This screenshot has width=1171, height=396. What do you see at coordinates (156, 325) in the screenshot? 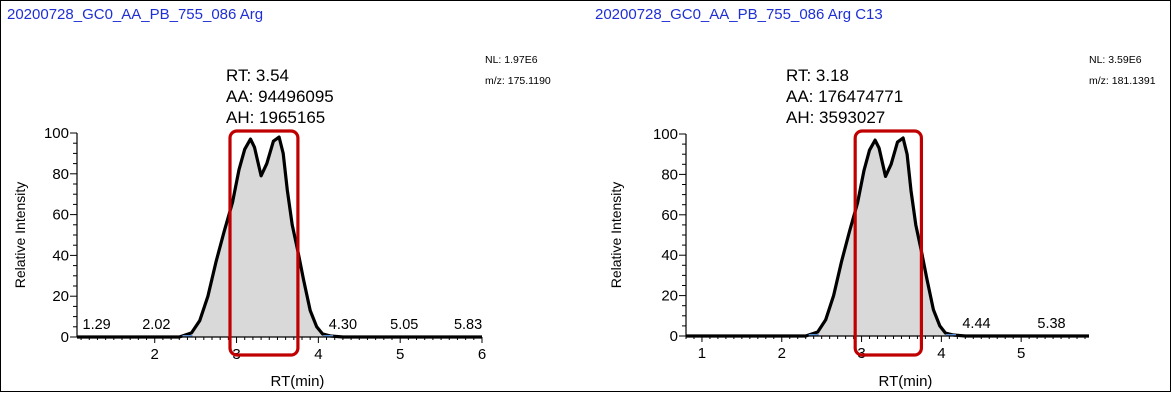
I see `peak-label: 2.02` at bounding box center [156, 325].